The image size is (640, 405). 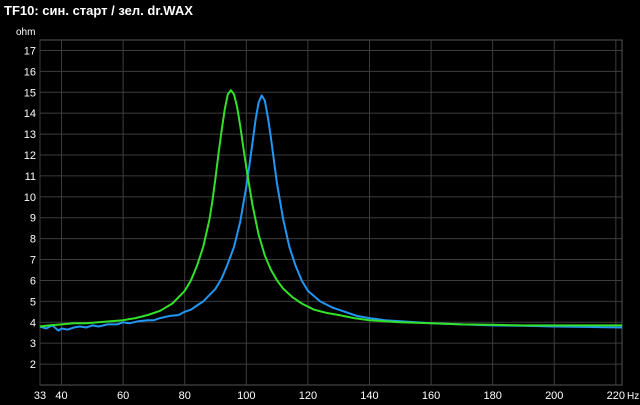 I want to click on y-tick-label: 15, so click(x=30, y=93).